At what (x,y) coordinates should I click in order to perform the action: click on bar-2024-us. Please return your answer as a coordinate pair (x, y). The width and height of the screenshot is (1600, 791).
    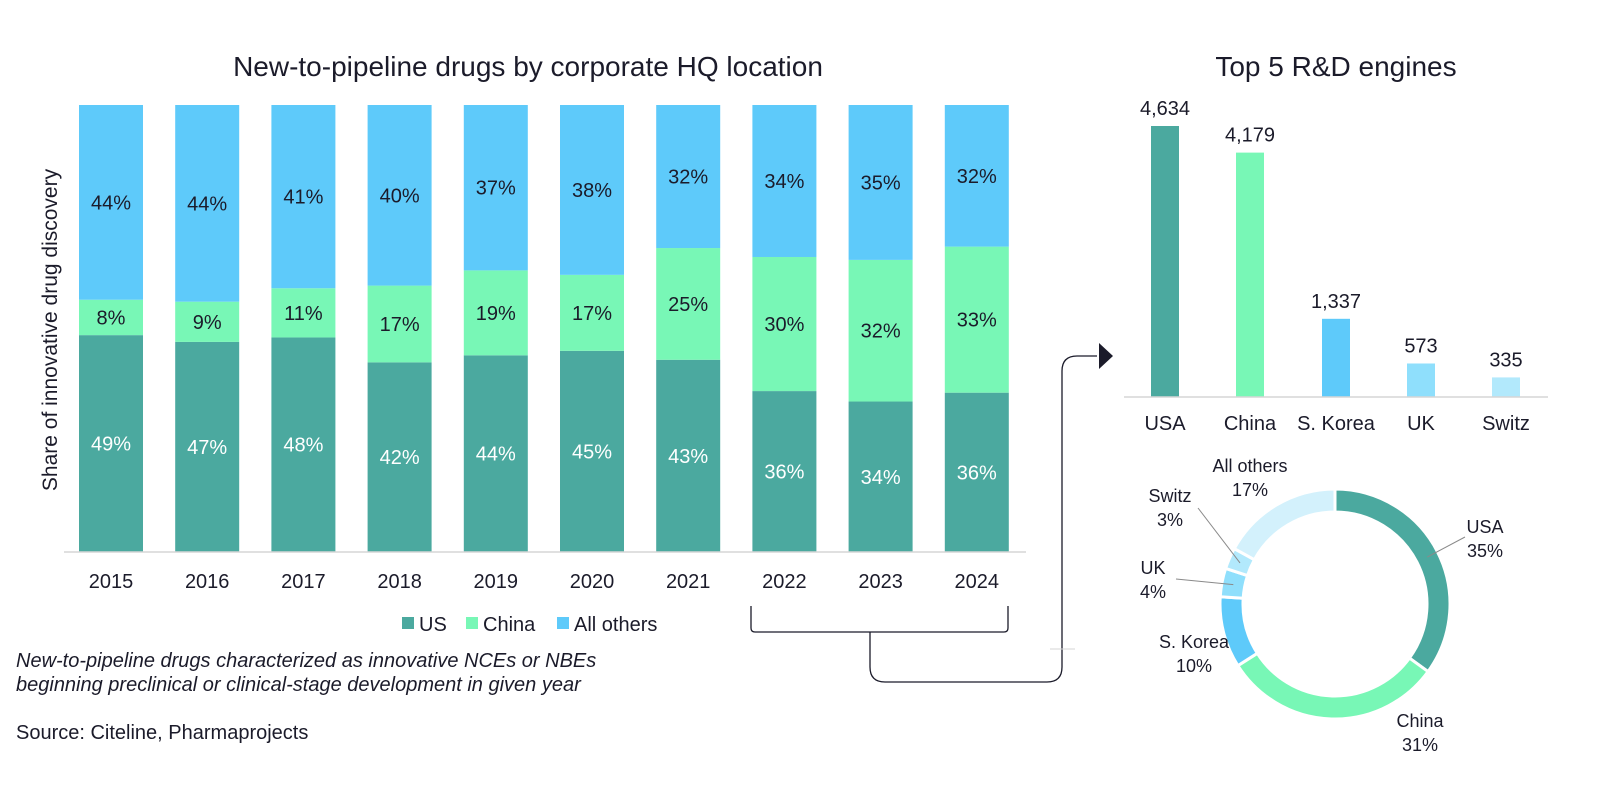
    Looking at the image, I should click on (976, 472).